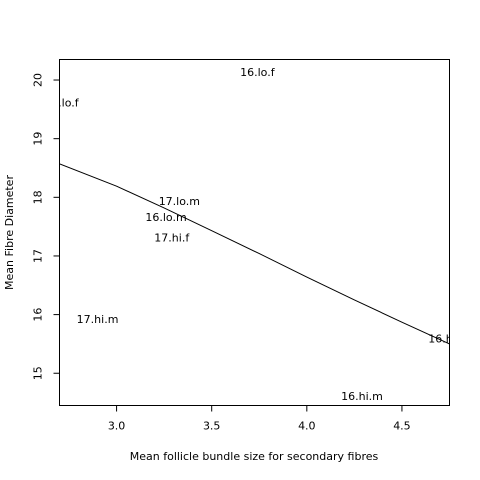  I want to click on x-tick-label: 3.5, so click(212, 426).